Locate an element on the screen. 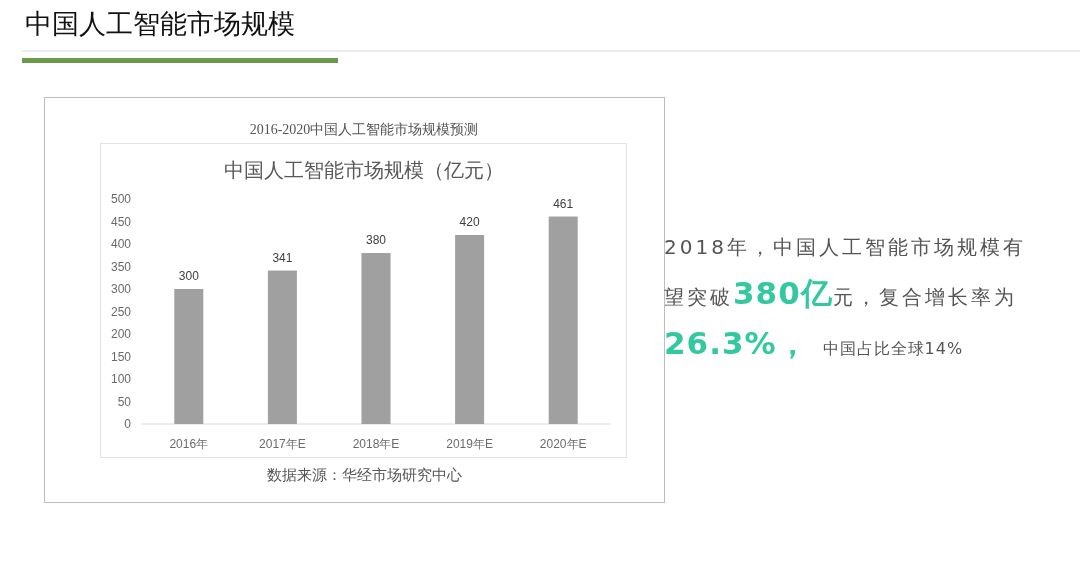  ytick: 0 is located at coordinates (127, 424).